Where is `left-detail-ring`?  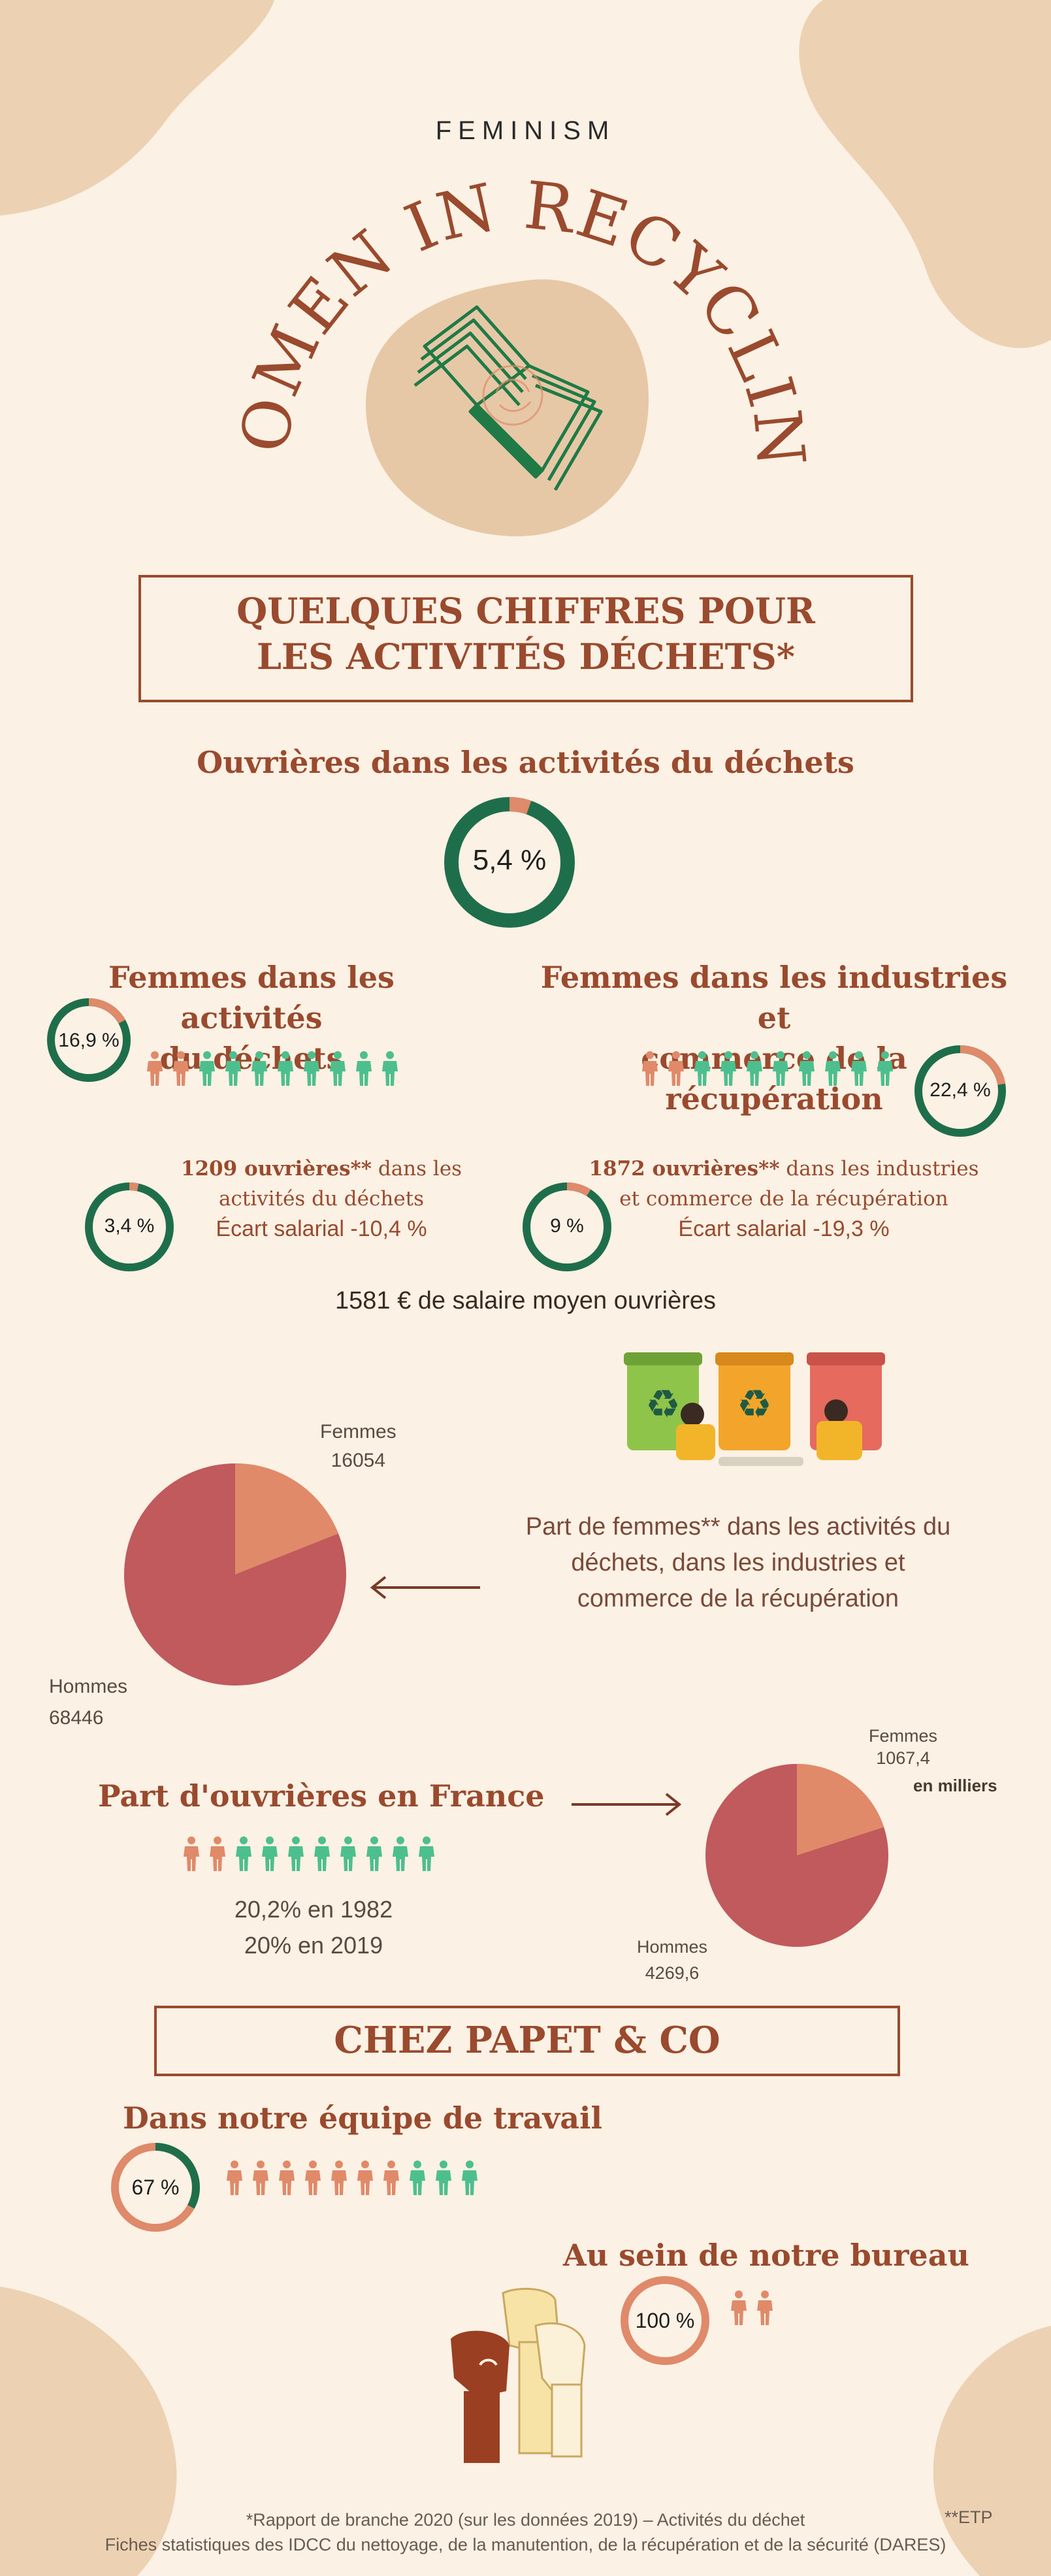
left-detail-ring is located at coordinates (129, 1226).